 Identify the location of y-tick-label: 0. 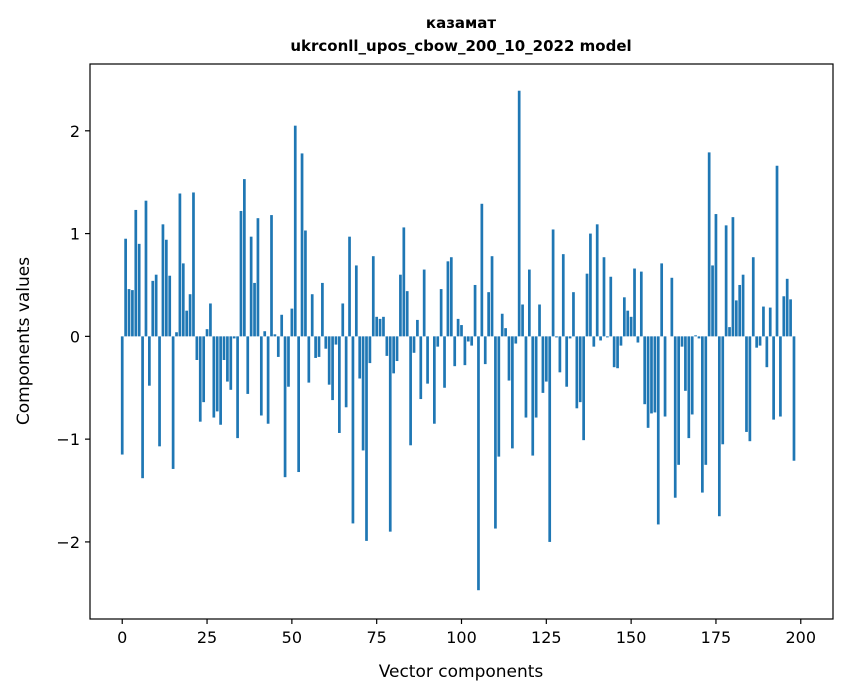
(75, 336).